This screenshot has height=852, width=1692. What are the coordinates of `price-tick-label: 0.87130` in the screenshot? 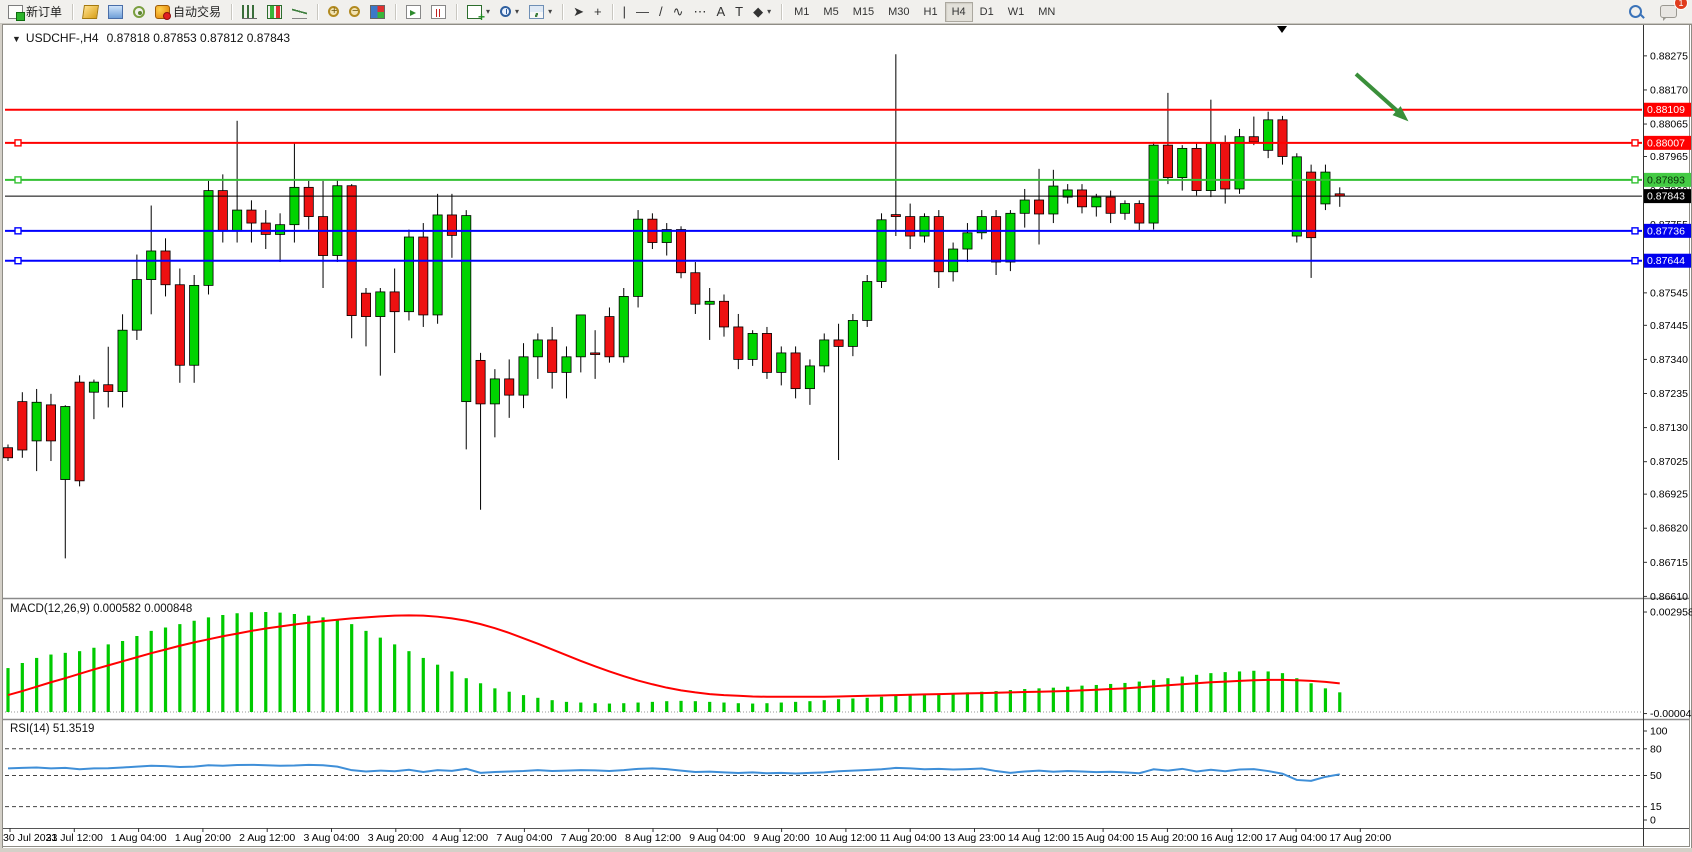 It's located at (1669, 428).